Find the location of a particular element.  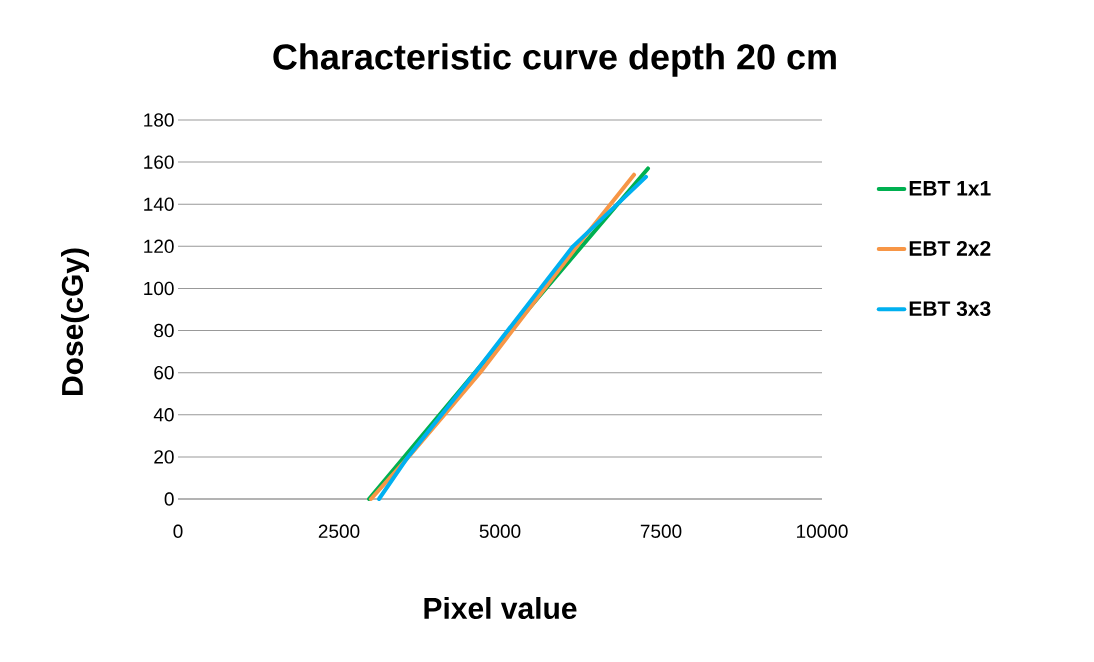

y-tick-label: 80 is located at coordinates (164, 330).